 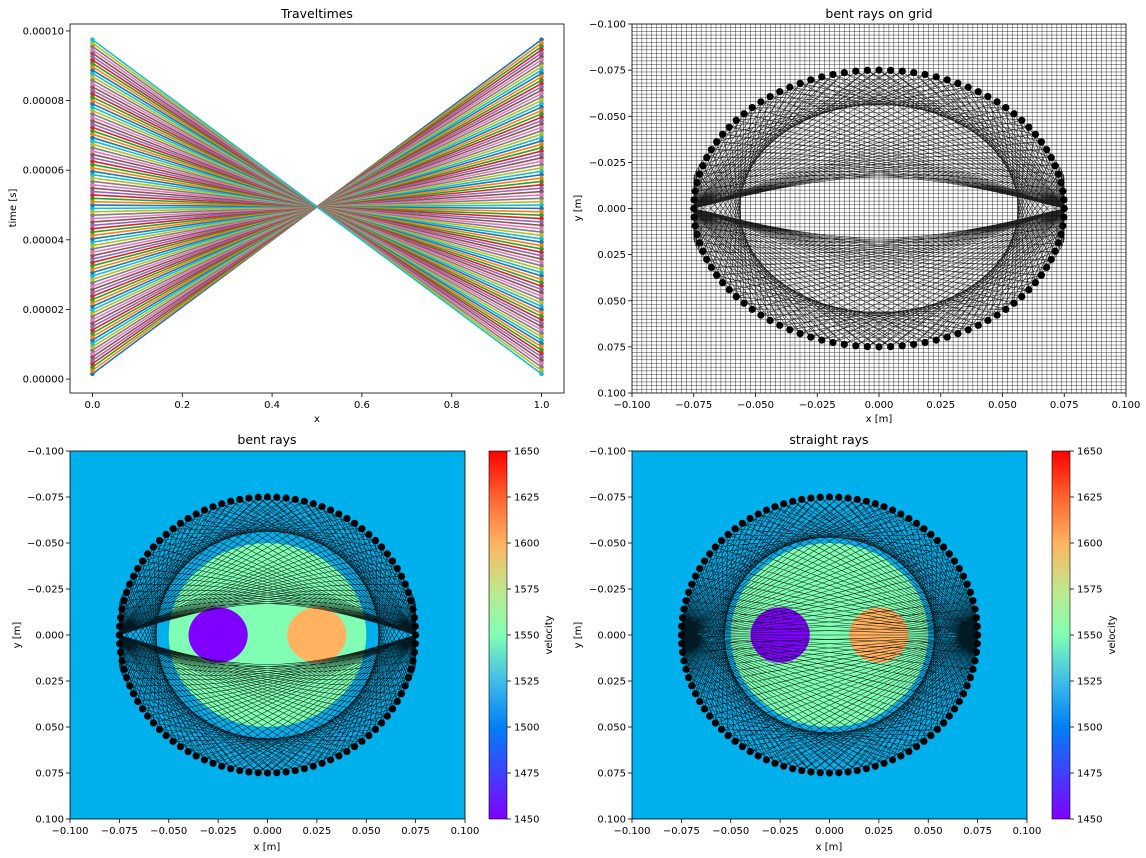 I want to click on sensor-ring-bent, so click(x=267, y=635).